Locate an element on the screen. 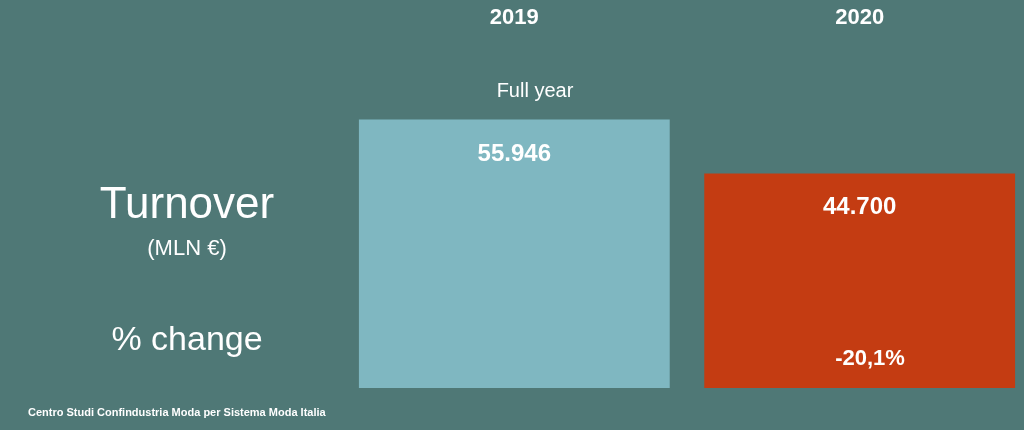 This screenshot has height=430, width=1024. text: % change is located at coordinates (187, 338).